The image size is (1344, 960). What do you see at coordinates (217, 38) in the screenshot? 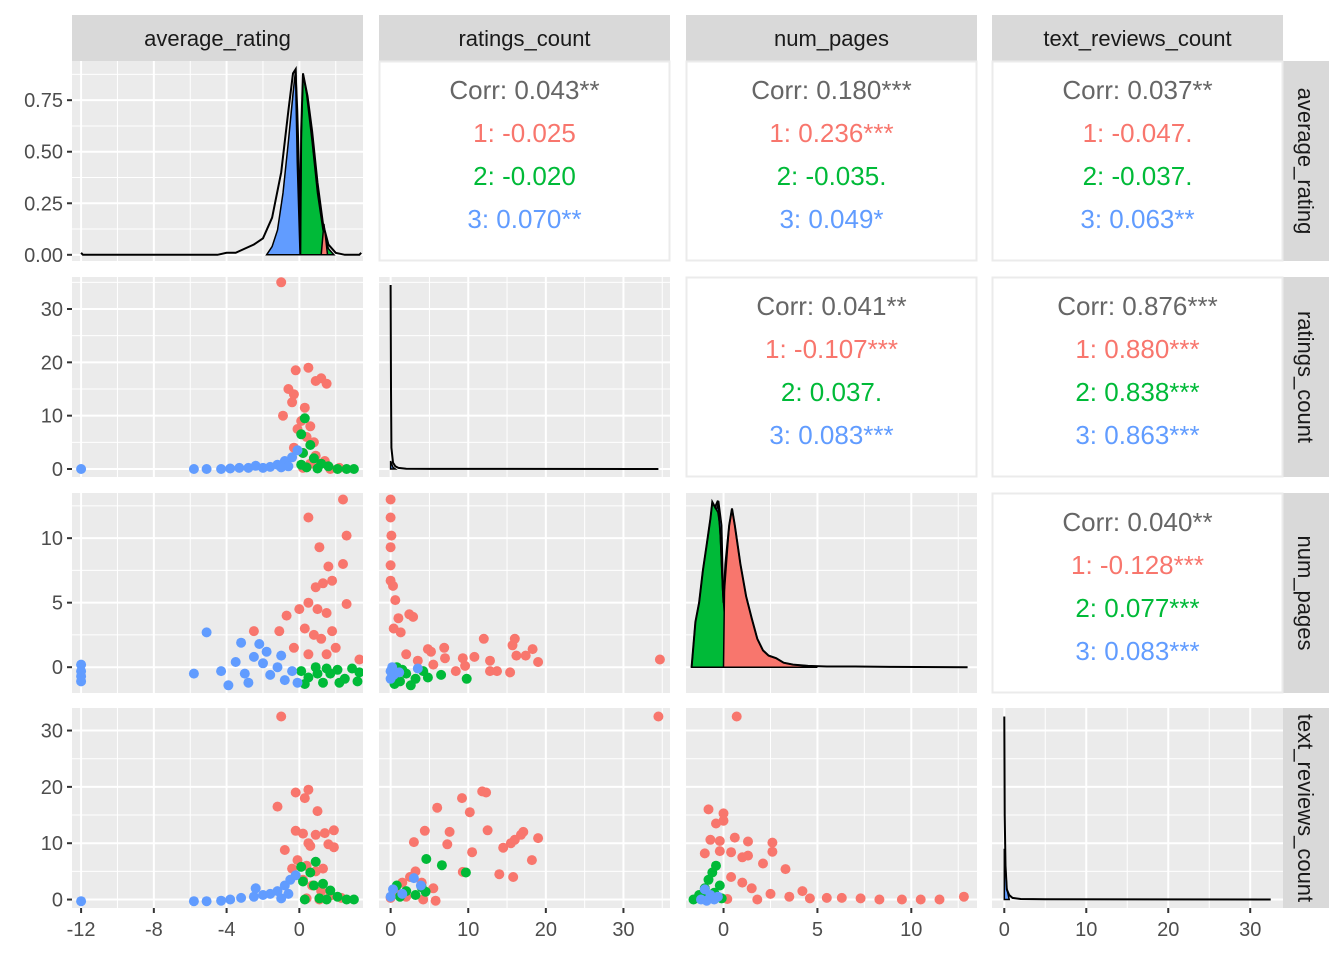
I see `column-strip-average_rating: average_rating` at bounding box center [217, 38].